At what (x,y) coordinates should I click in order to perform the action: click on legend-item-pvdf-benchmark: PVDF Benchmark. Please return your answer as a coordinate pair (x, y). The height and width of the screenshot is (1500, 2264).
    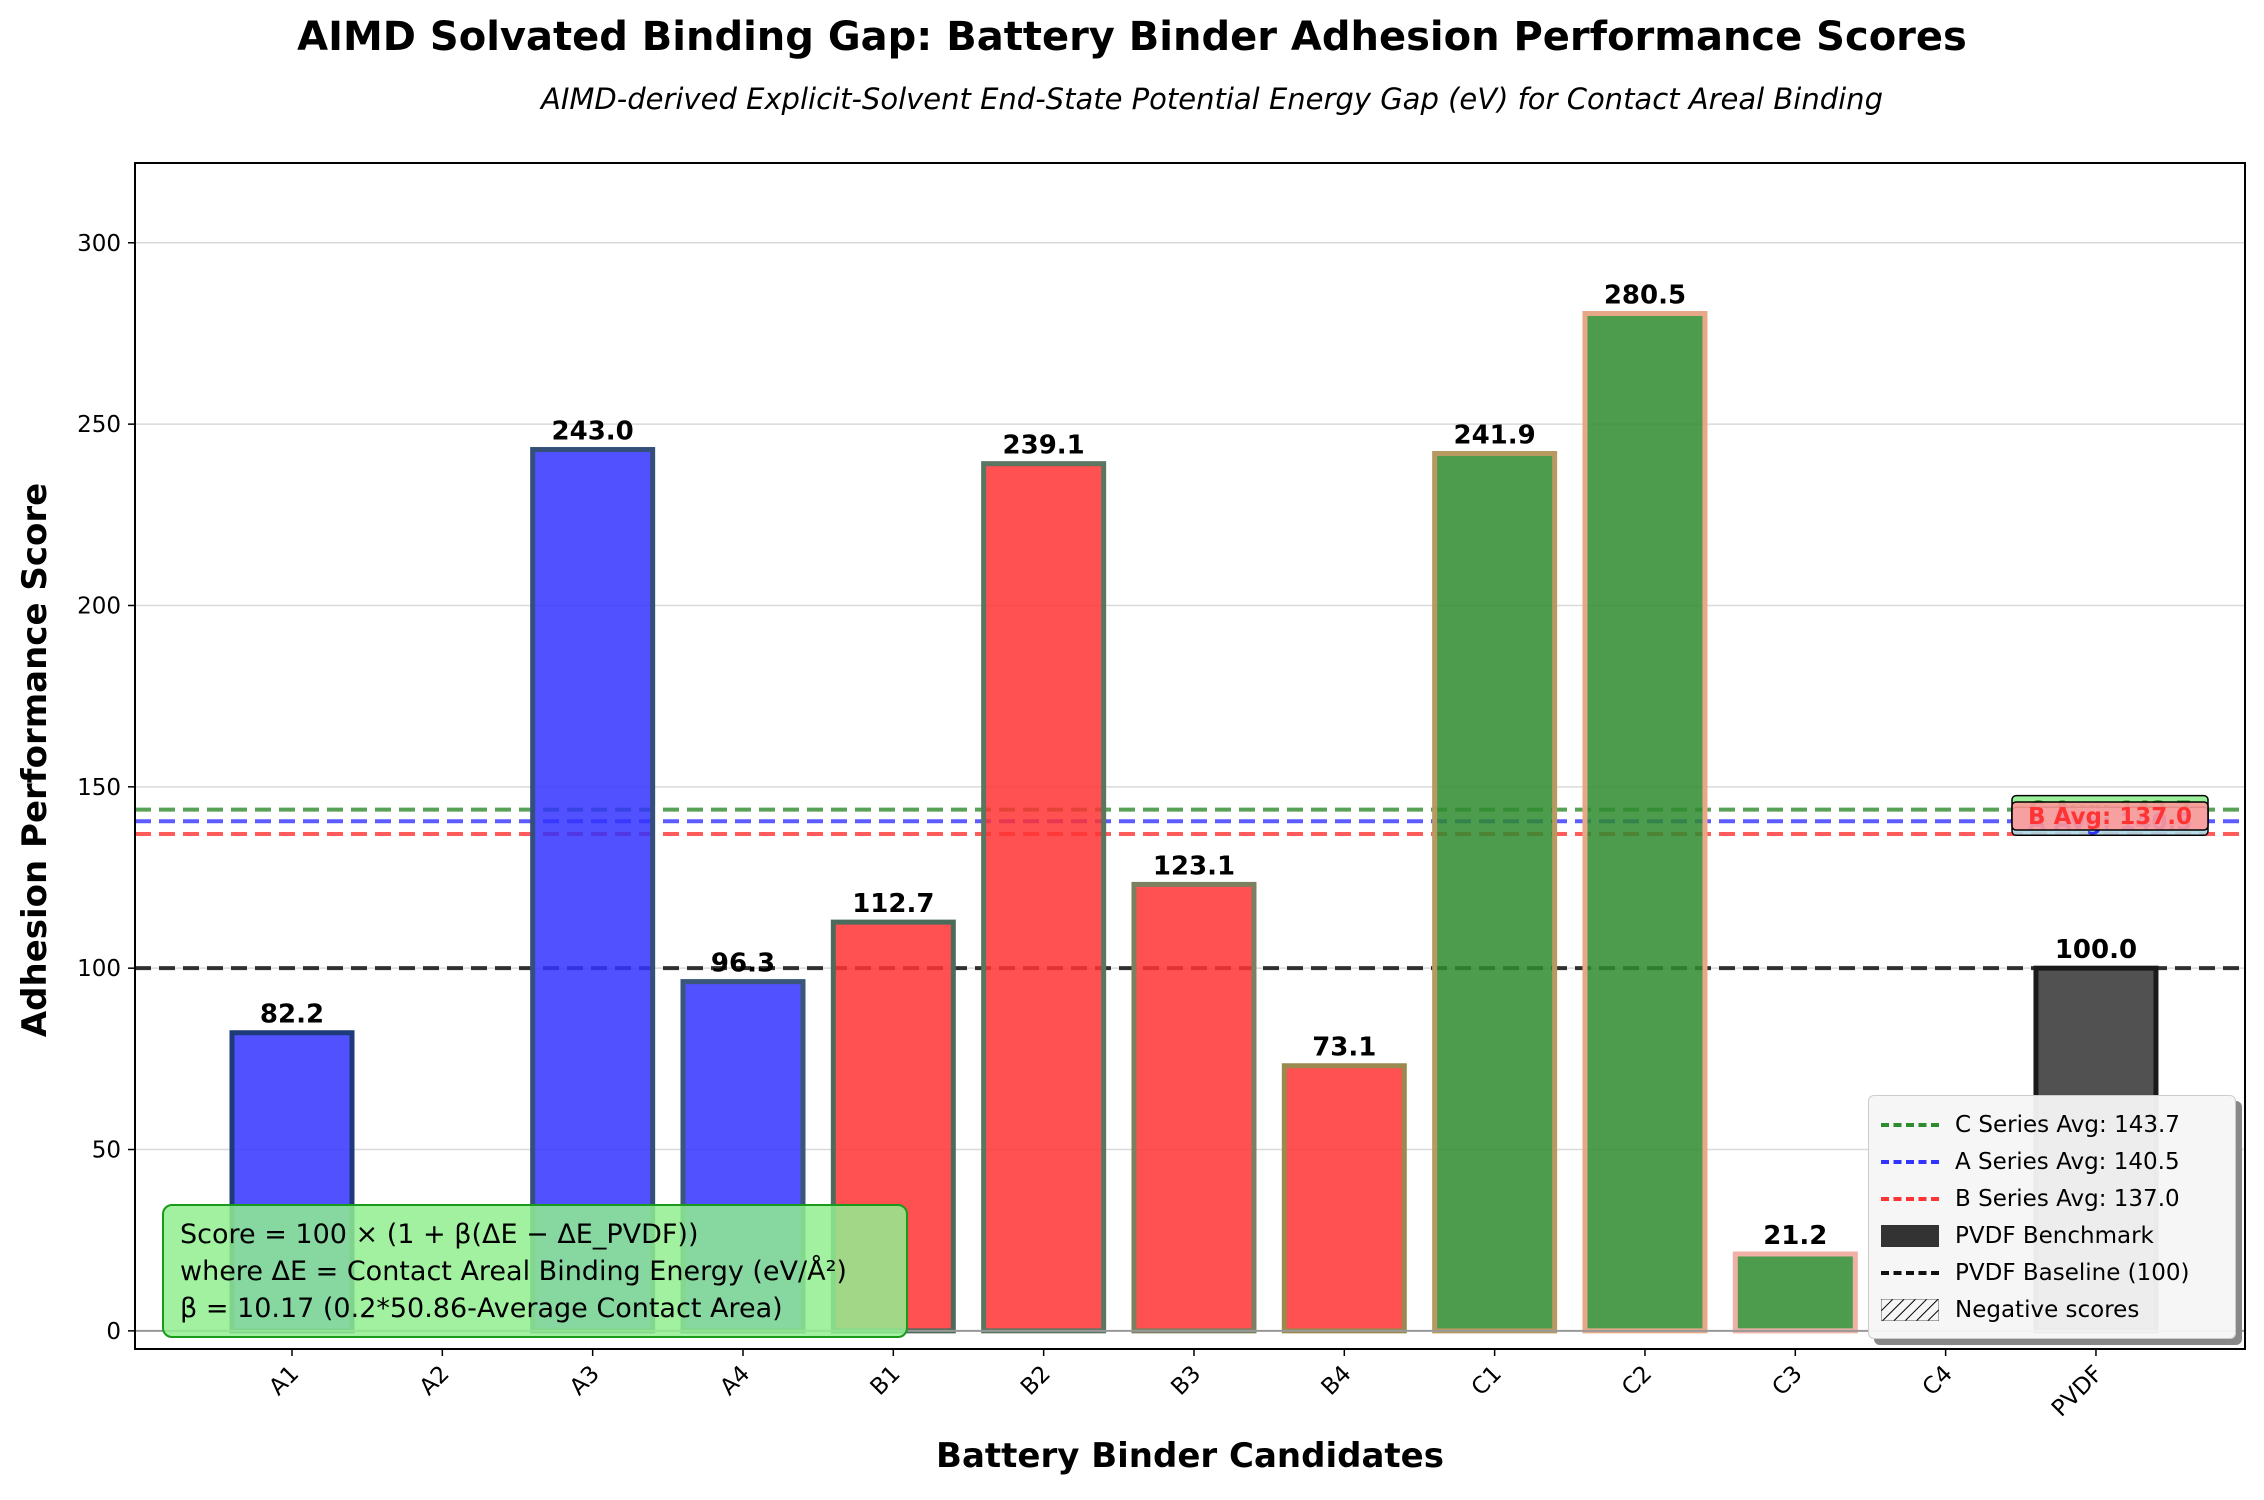
    Looking at the image, I should click on (2052, 1235).